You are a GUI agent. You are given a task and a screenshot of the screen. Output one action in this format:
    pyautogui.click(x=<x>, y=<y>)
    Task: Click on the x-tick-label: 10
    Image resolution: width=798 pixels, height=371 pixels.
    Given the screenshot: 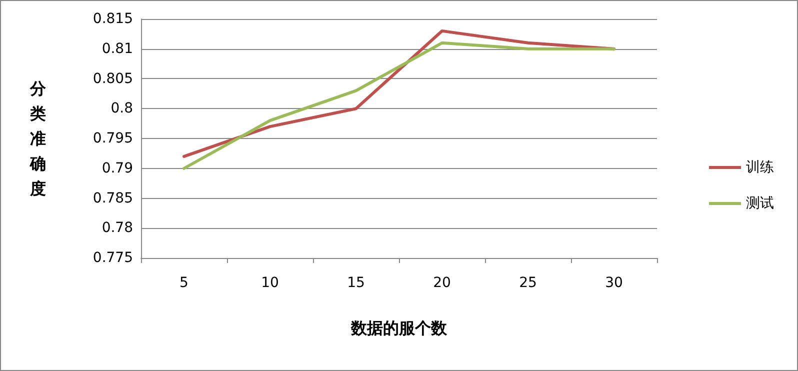 What is the action you would take?
    pyautogui.click(x=270, y=283)
    